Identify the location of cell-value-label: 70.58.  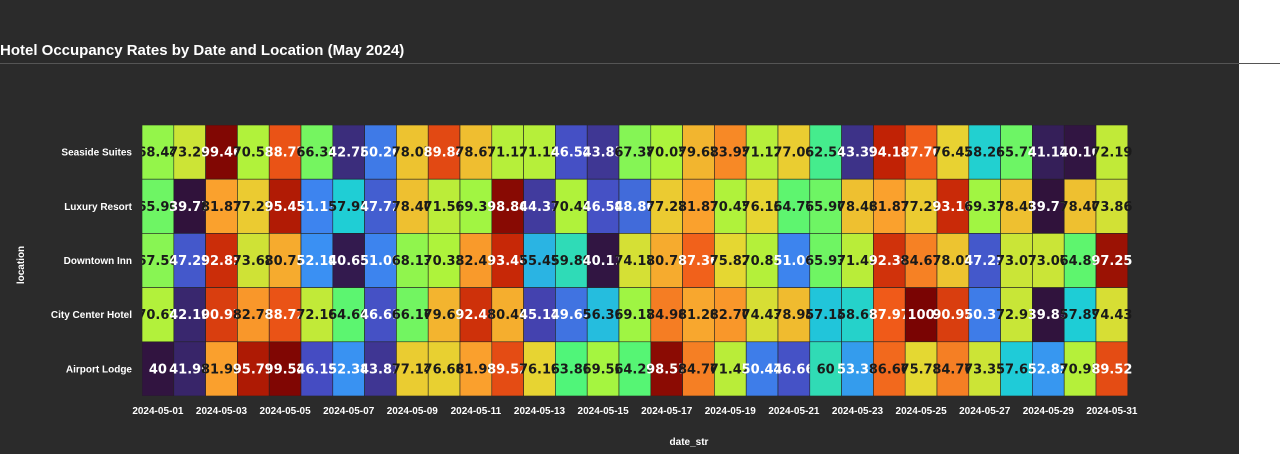
(253, 153).